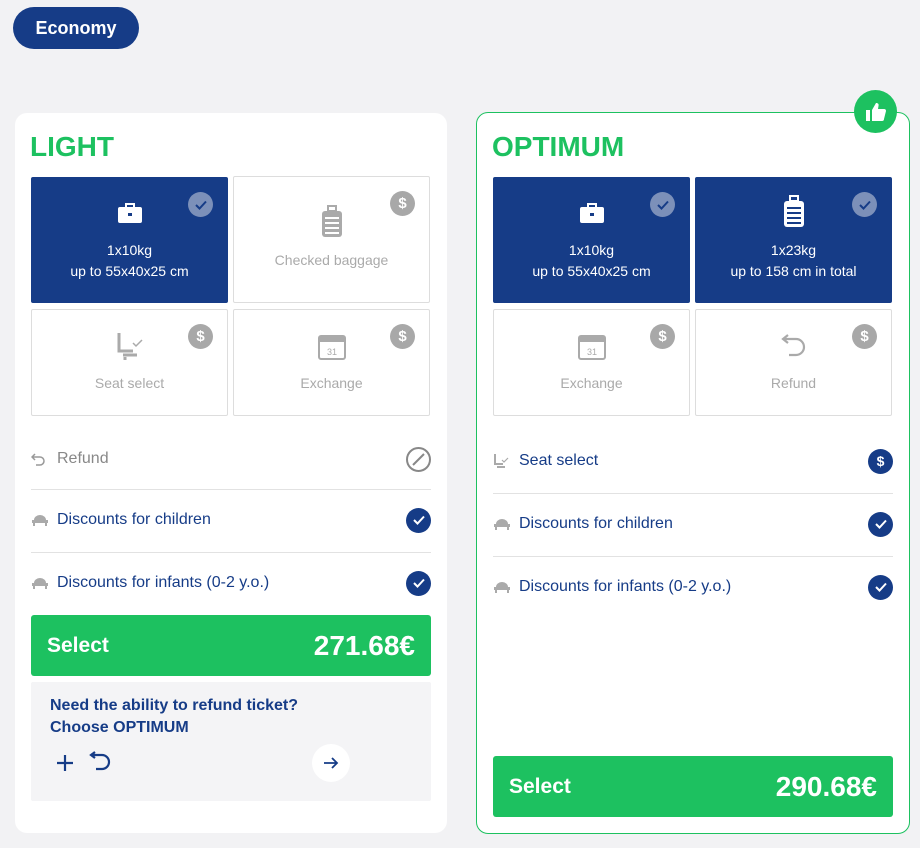 Image resolution: width=920 pixels, height=848 pixels. Describe the element at coordinates (83, 458) in the screenshot. I see `feature-label: Refund` at that location.